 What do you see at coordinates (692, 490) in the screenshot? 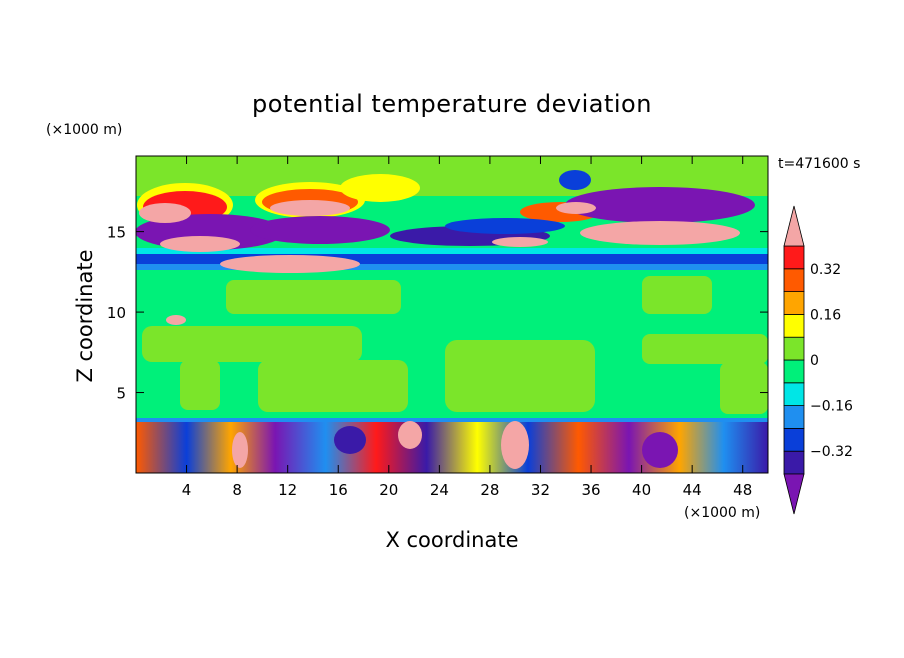
I see `x-tick-label: 44` at bounding box center [692, 490].